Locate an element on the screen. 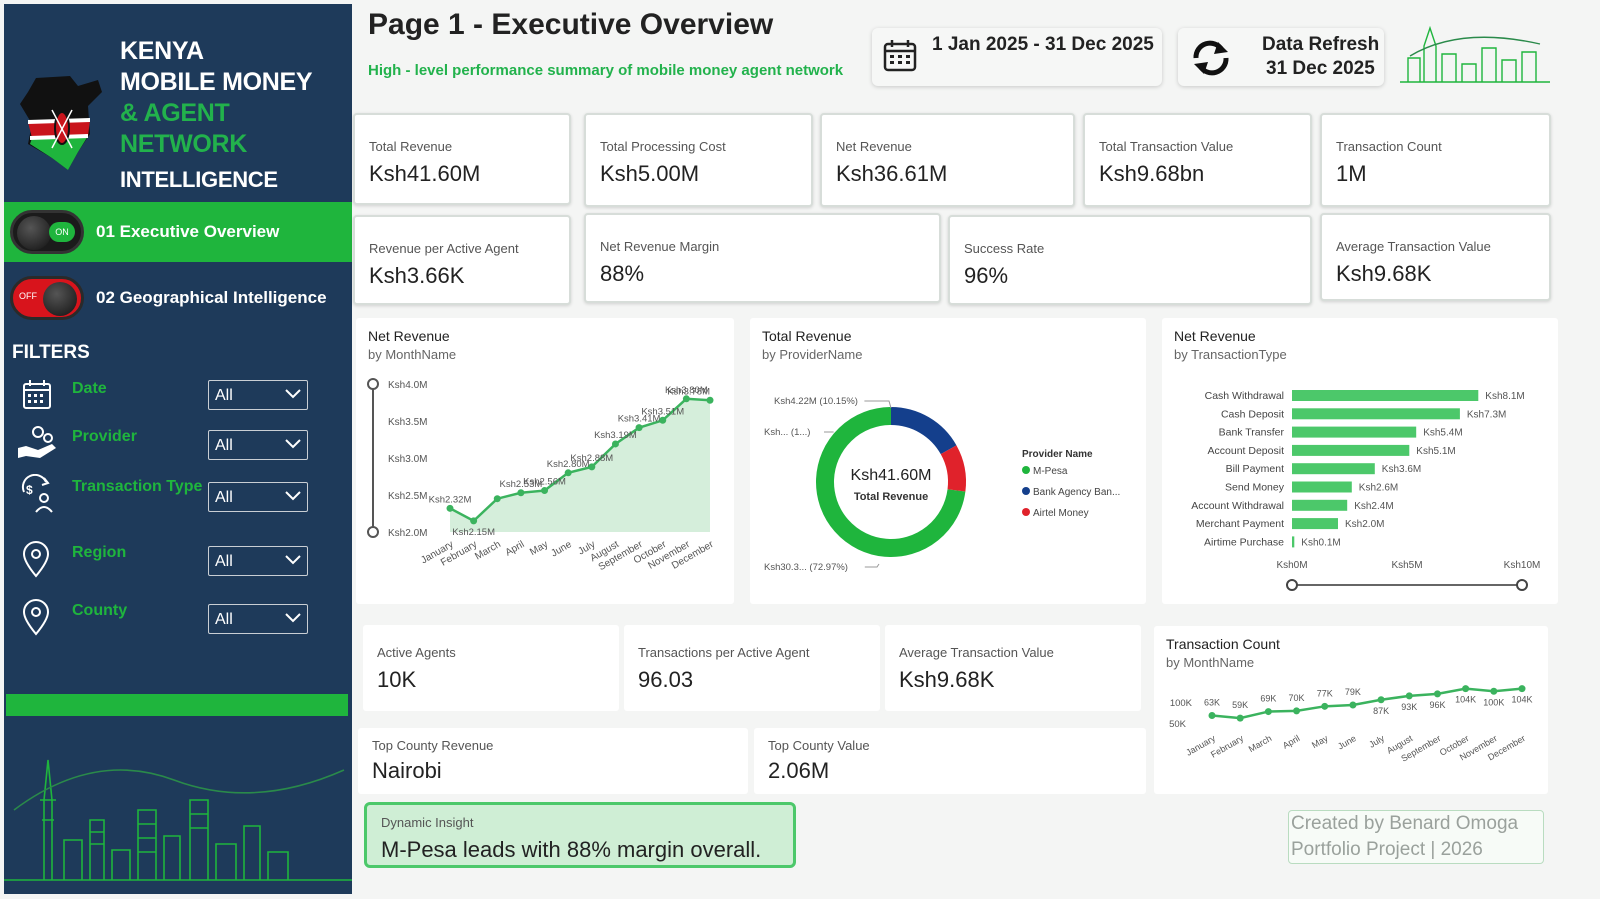 The image size is (1600, 899). y-tick-label: Ksh2.5M is located at coordinates (407, 496).